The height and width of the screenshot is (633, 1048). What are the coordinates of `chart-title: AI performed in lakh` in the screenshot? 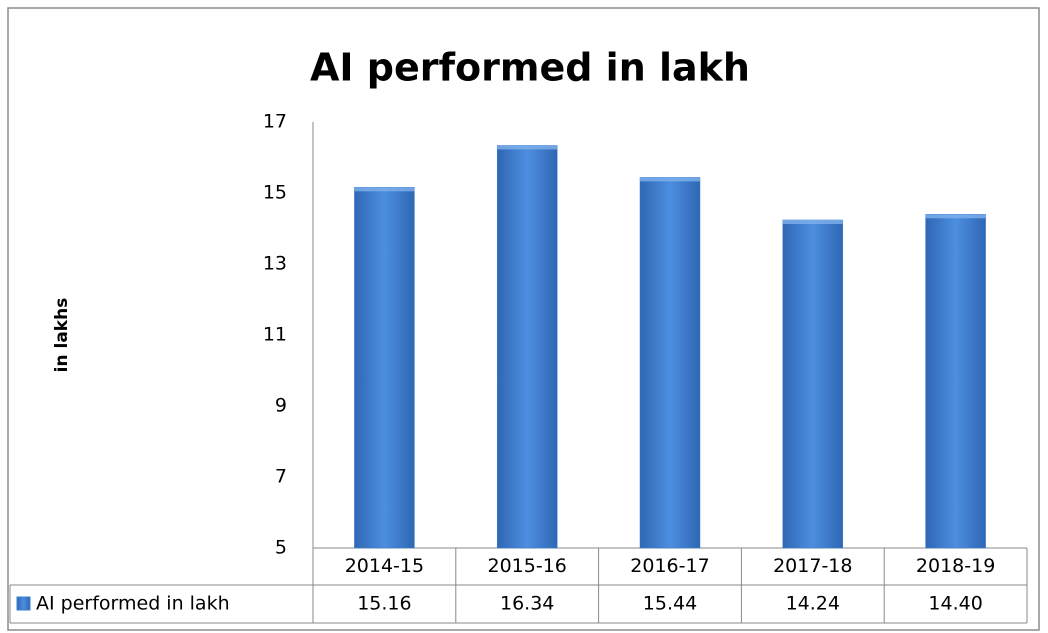 It's located at (530, 68).